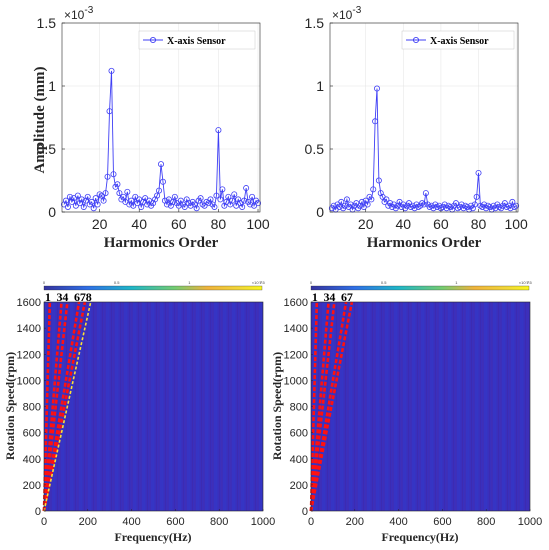 Image resolution: width=549 pixels, height=550 pixels. Describe the element at coordinates (10, 406) in the screenshot. I see `y-axis-label: Rotation Speed(rpm)` at that location.